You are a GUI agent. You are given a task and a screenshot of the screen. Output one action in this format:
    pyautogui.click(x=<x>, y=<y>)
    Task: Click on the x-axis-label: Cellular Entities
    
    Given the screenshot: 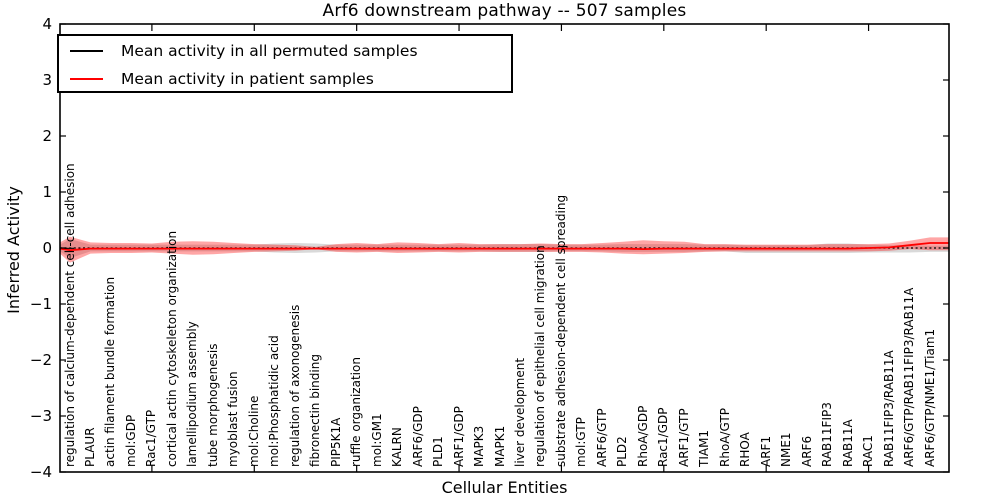 What is the action you would take?
    pyautogui.click(x=504, y=487)
    